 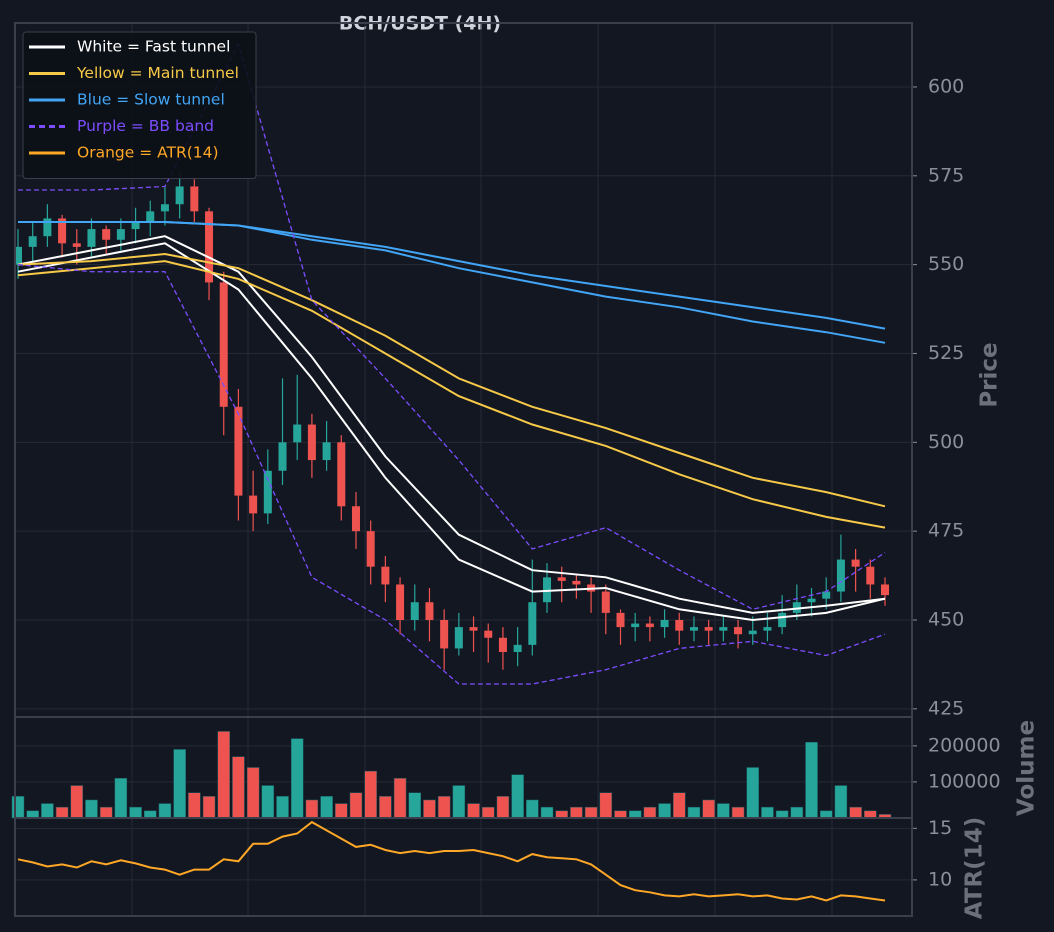 I want to click on y-tick-label: 10, so click(x=940, y=879).